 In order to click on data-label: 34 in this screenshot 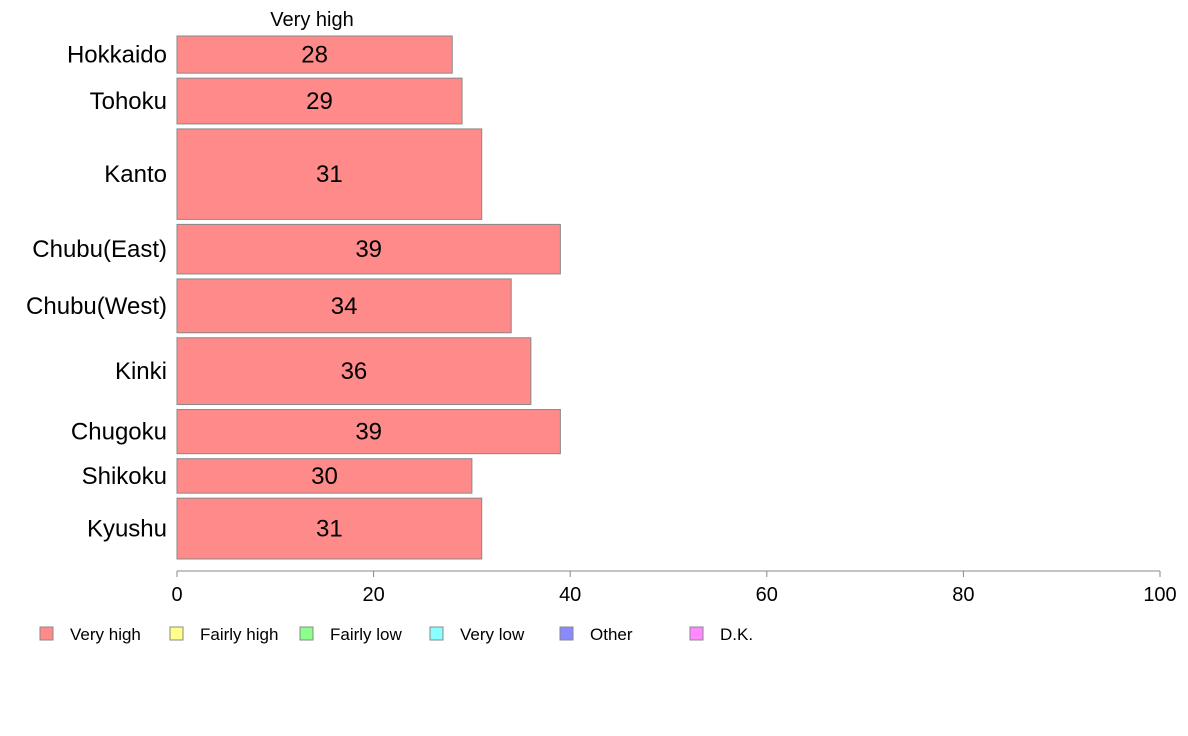, I will do `click(344, 306)`.